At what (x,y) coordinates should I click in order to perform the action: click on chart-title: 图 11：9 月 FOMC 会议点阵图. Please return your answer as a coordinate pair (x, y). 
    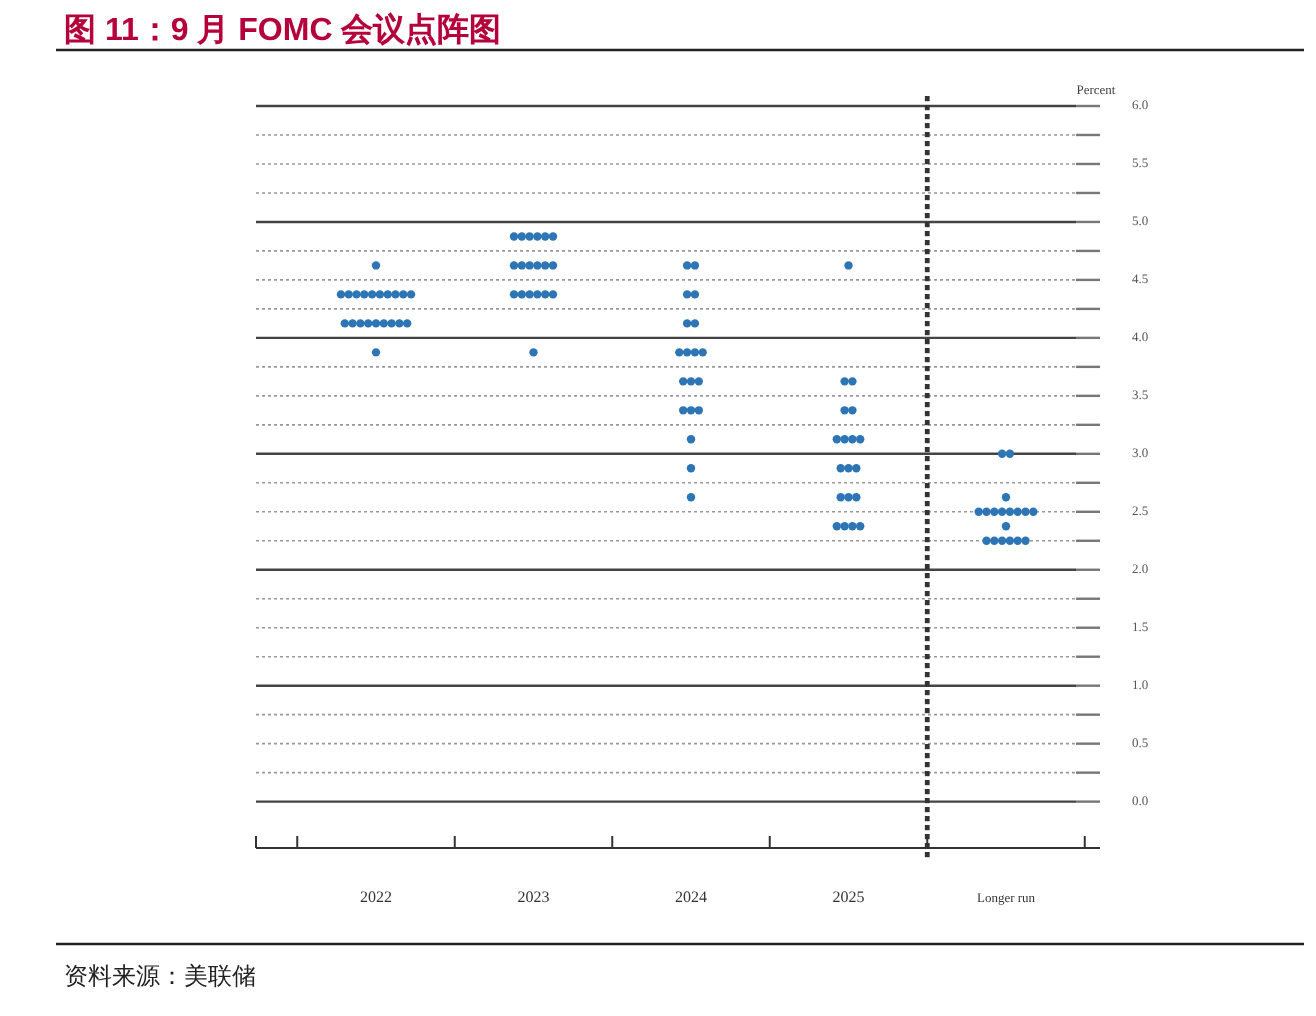
    Looking at the image, I should click on (283, 30).